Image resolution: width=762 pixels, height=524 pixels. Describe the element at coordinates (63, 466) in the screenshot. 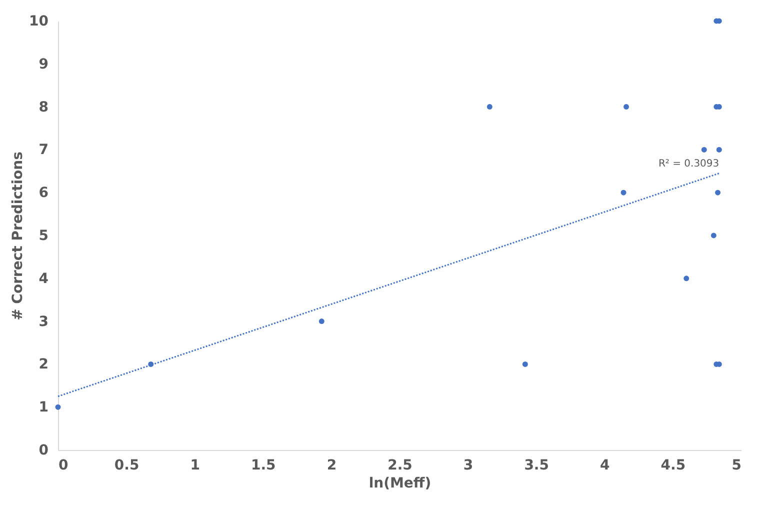

I see `x-tick-label: 0` at that location.